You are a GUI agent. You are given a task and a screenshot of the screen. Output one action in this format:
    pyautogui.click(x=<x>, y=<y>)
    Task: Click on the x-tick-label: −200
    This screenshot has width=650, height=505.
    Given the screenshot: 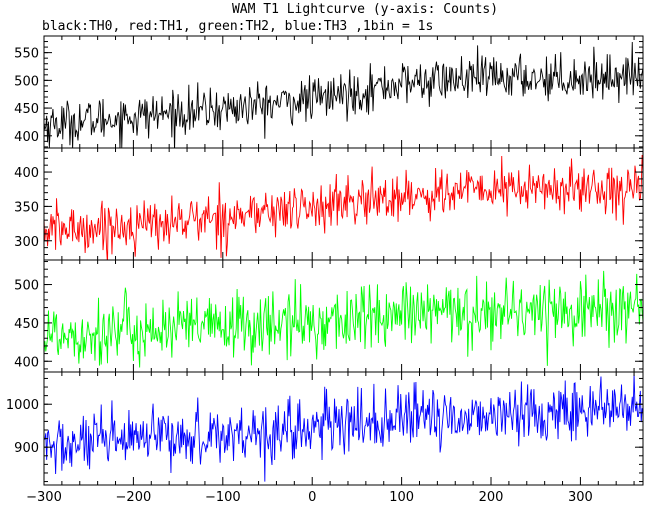 What is the action you would take?
    pyautogui.click(x=134, y=497)
    